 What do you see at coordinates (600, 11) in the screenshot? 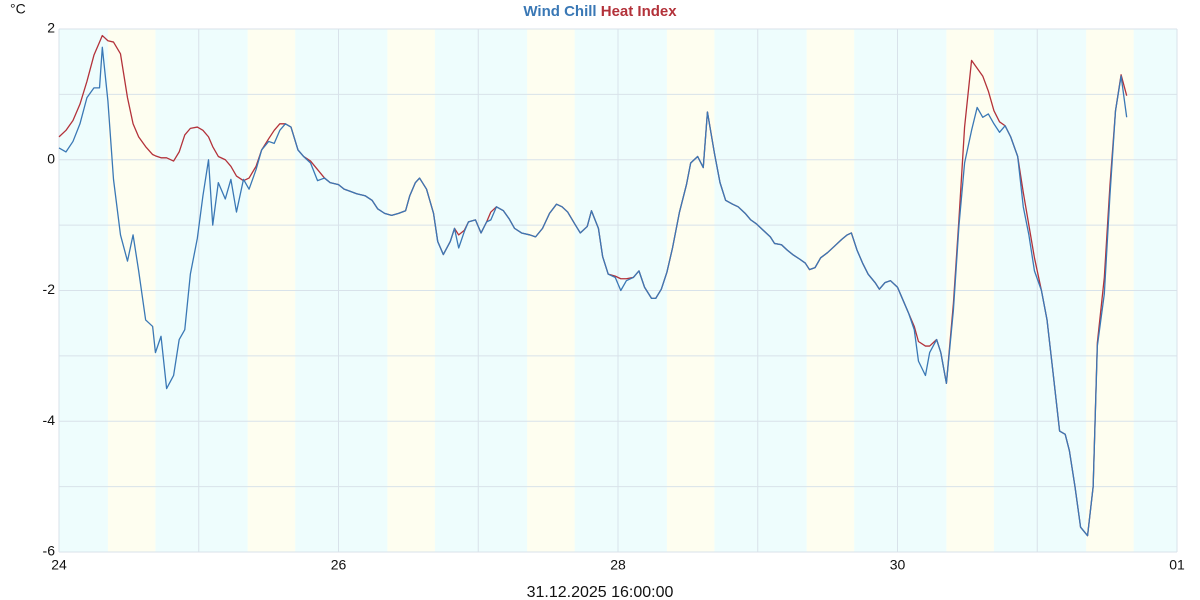
I see `chart-title: Wind Chill Heat Index` at bounding box center [600, 11].